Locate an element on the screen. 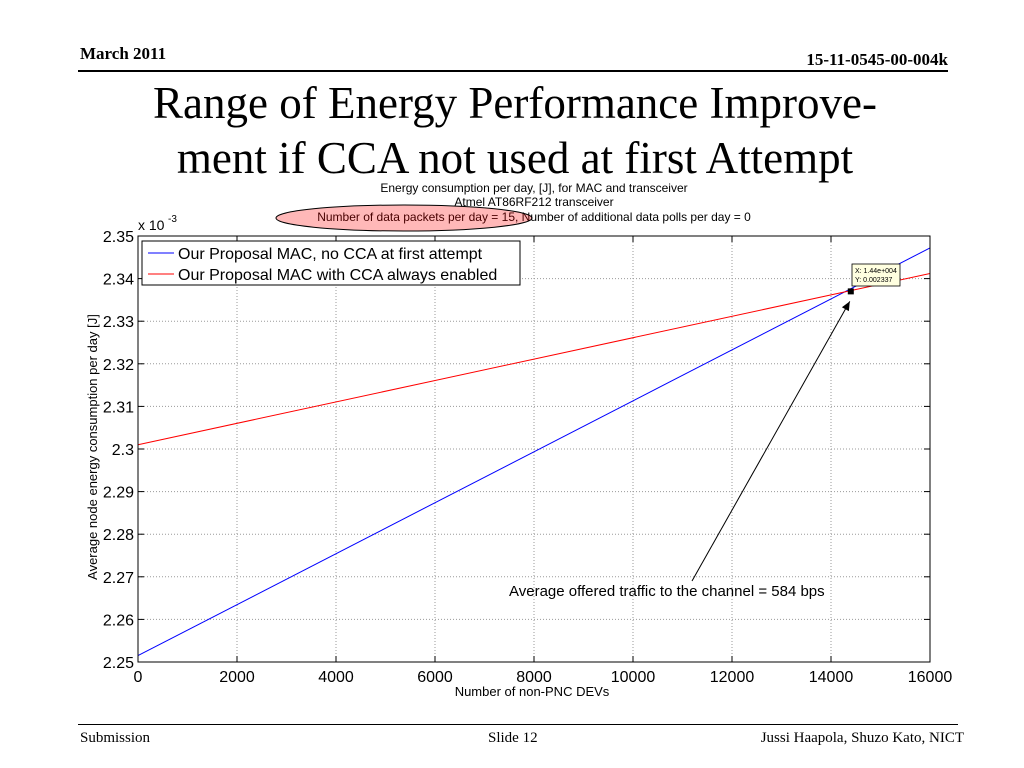  footer-authors: Jussi Haapola, Shuzo Kato, NICT is located at coordinates (862, 738).